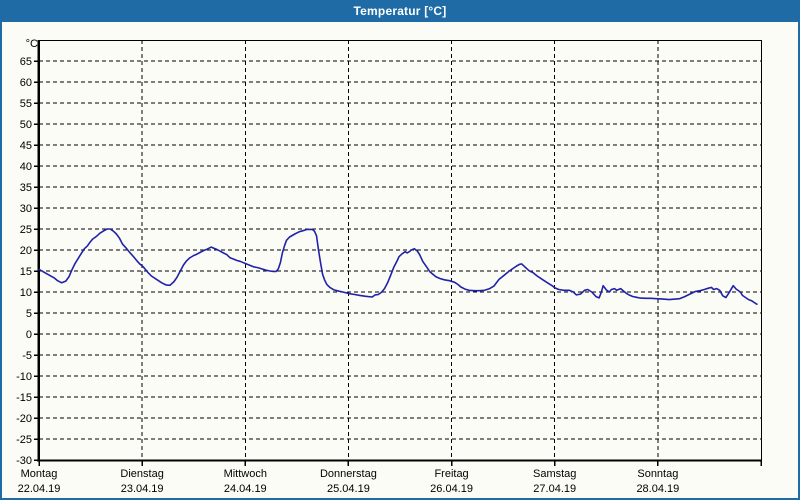 This screenshot has width=800, height=500. I want to click on title-bar: Temperatur [°C], so click(400, 11).